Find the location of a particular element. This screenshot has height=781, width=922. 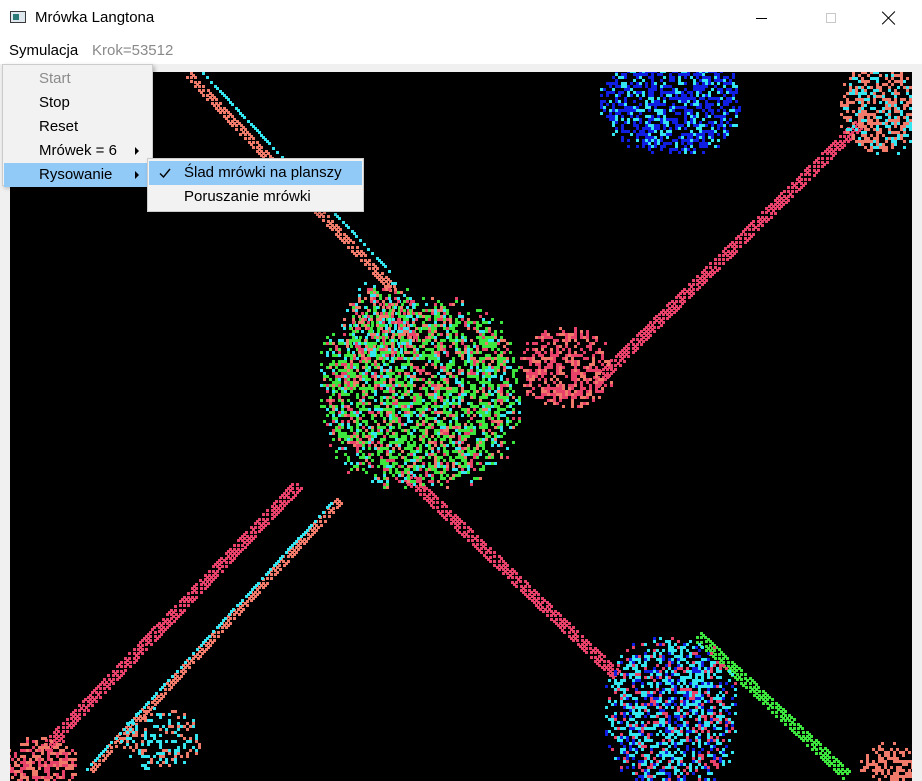

submenu-item-trail-label: Ślad mrówki na planszy is located at coordinates (263, 172).